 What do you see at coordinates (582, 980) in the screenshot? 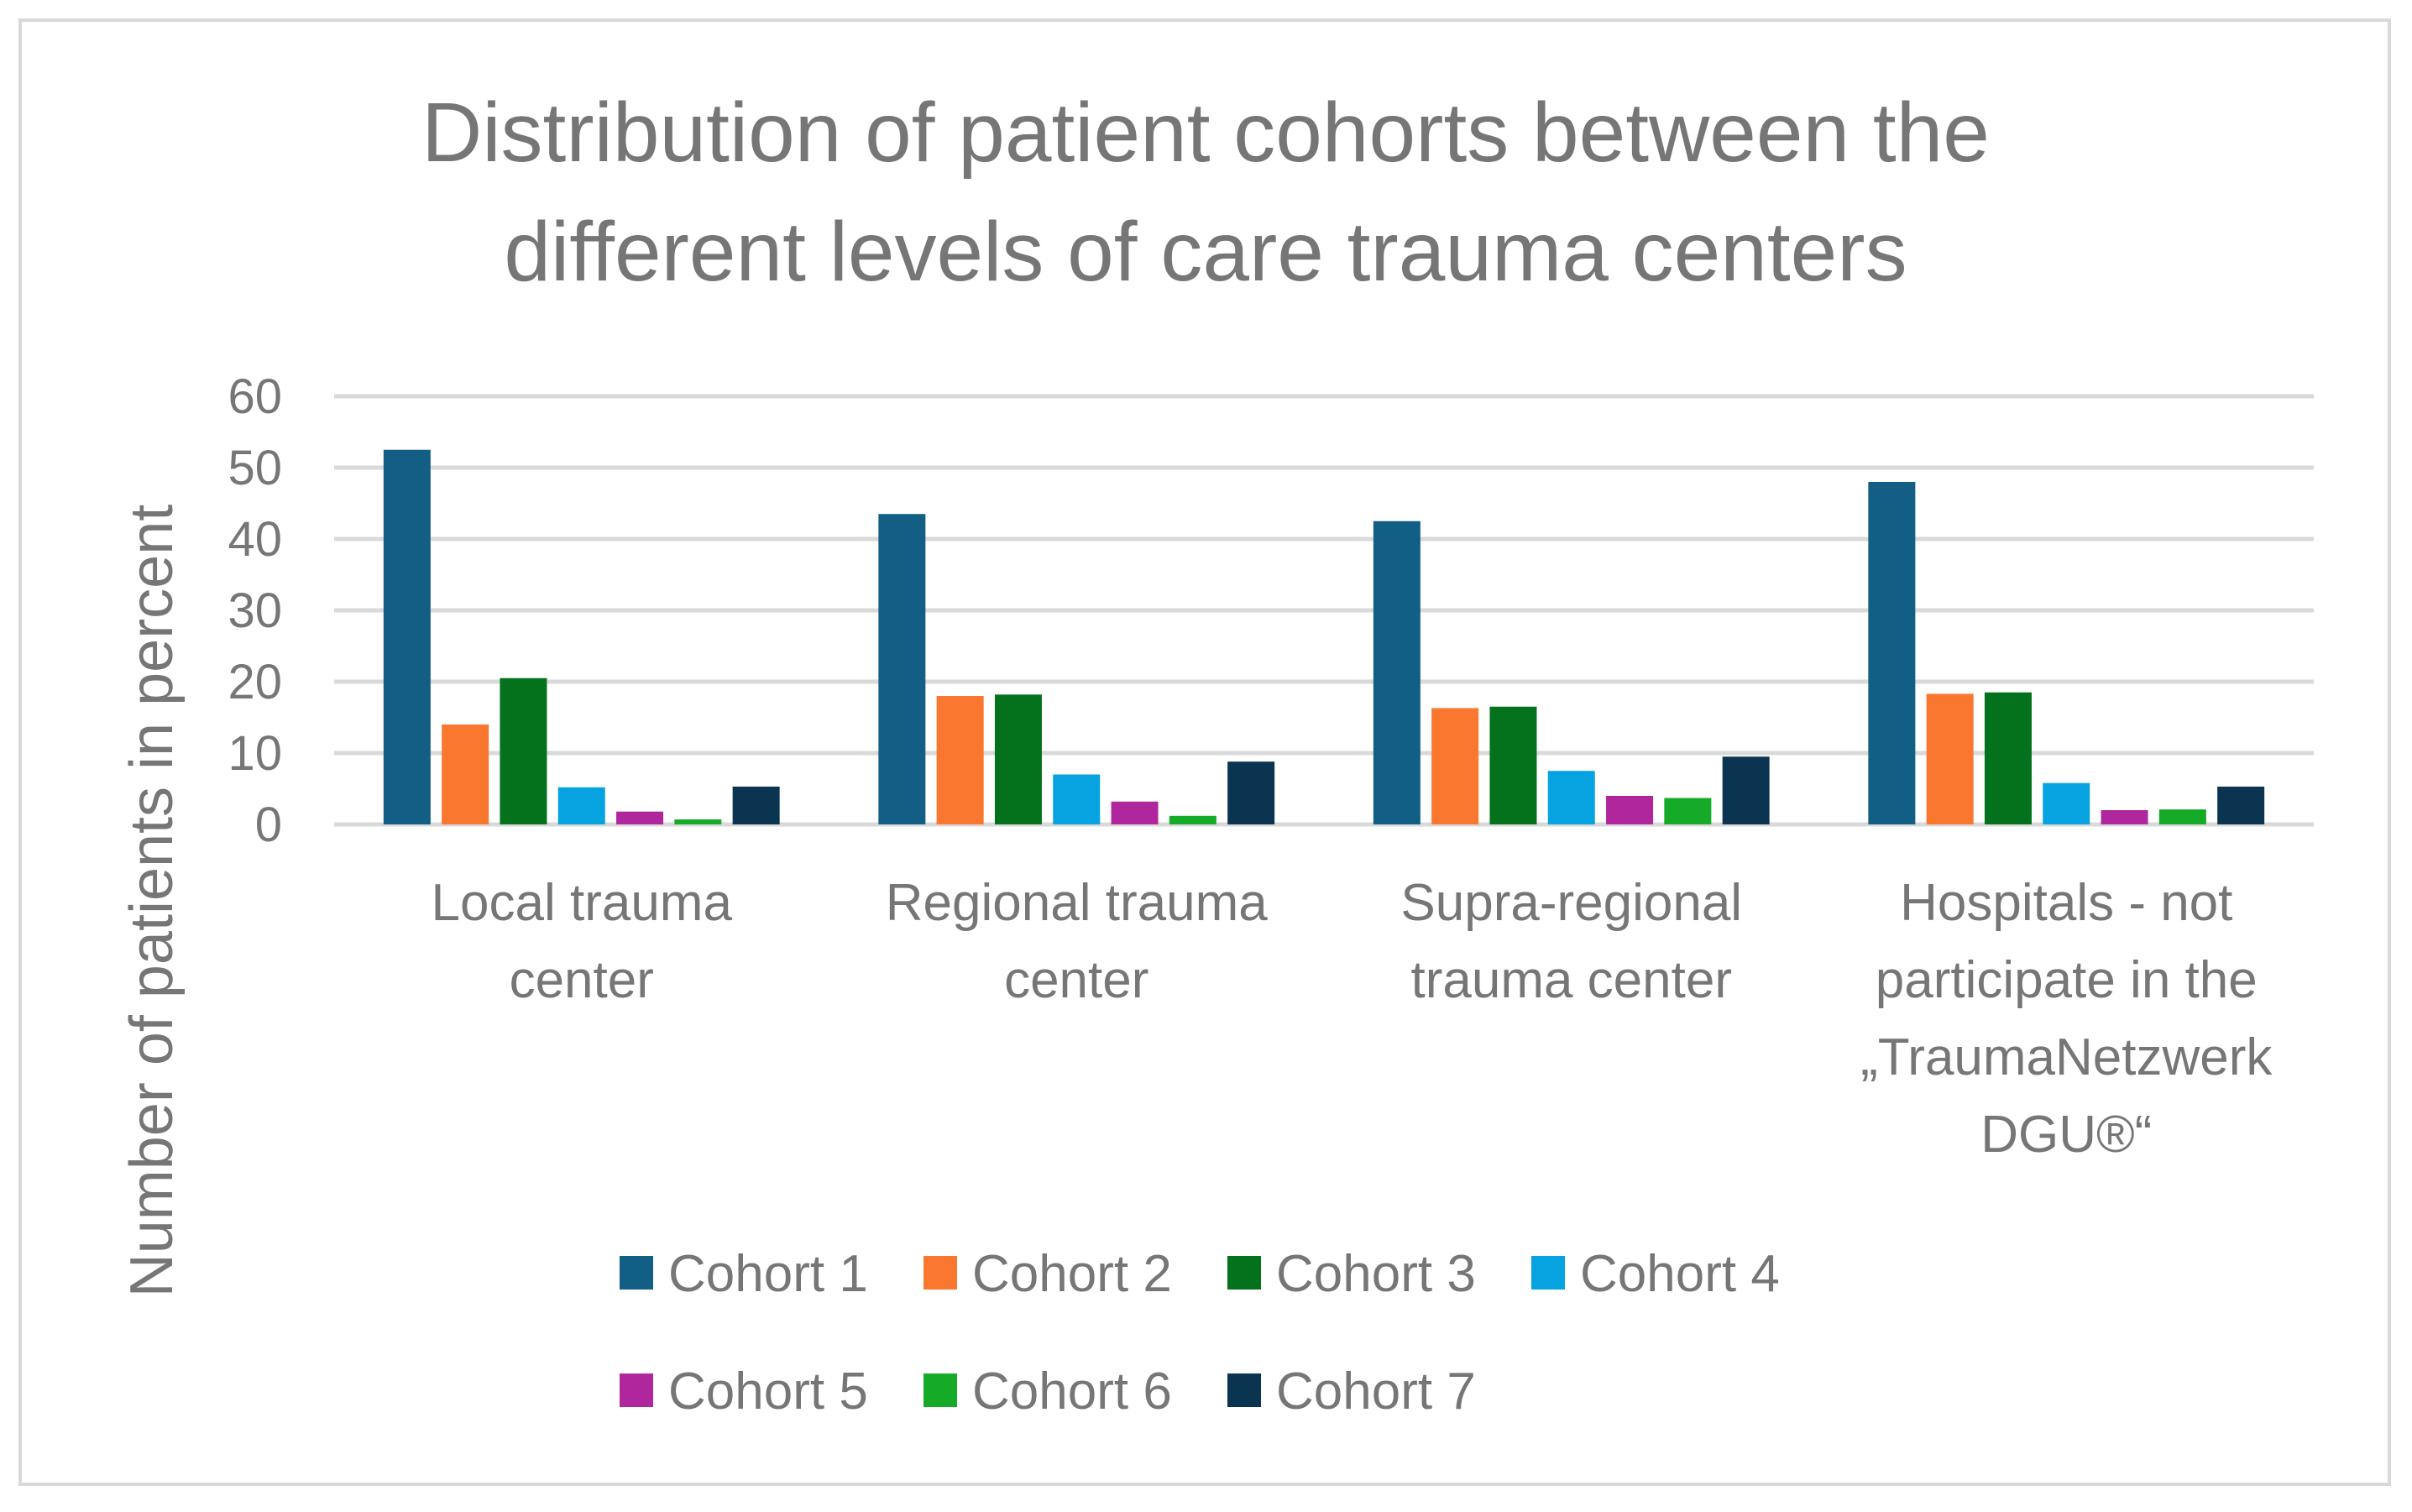
I see `category-label-1-line-2: center` at bounding box center [582, 980].